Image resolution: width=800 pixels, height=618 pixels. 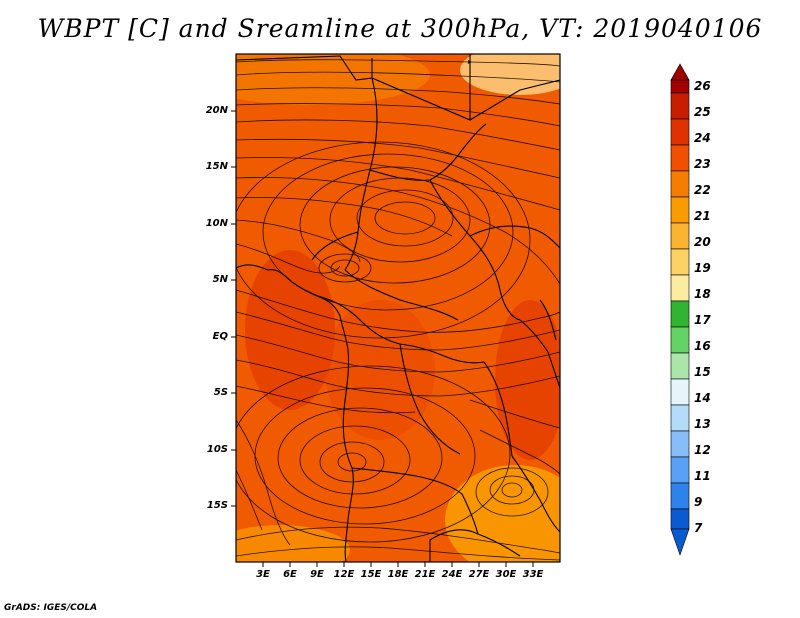 I want to click on colorbar-label-11: 11, so click(x=702, y=476).